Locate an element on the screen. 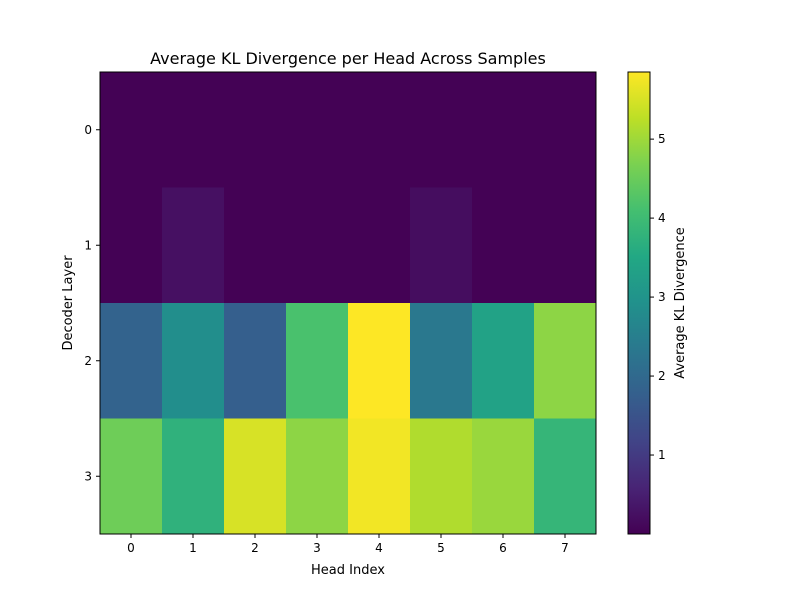 The height and width of the screenshot is (600, 800). x-tick-label: 4 is located at coordinates (379, 548).